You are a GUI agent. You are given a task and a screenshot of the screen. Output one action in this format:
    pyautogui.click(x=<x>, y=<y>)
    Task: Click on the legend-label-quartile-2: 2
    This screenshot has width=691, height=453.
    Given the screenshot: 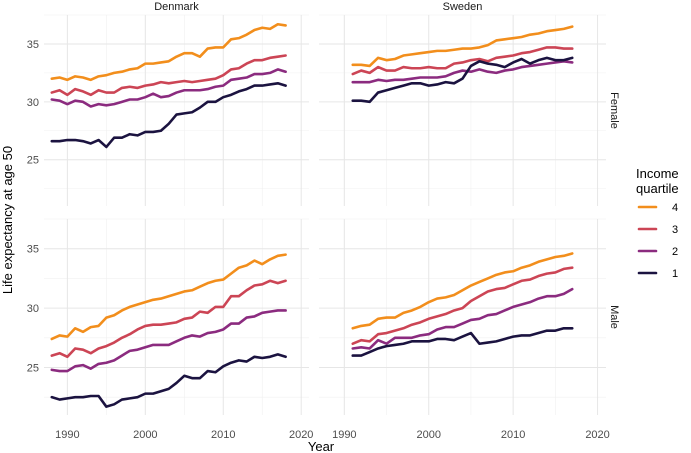 What is the action you would take?
    pyautogui.click(x=675, y=252)
    